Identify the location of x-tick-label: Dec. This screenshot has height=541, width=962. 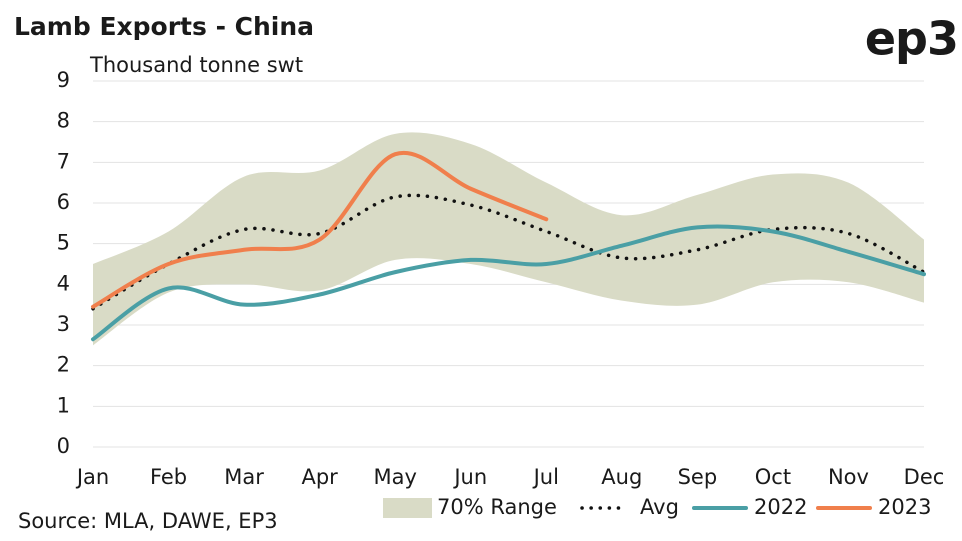
(924, 477).